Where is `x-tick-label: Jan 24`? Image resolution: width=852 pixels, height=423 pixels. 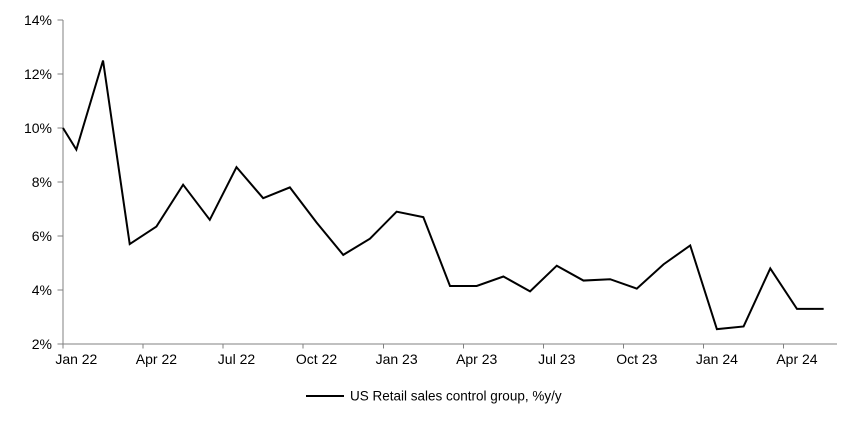
x-tick-label: Jan 24 is located at coordinates (717, 359).